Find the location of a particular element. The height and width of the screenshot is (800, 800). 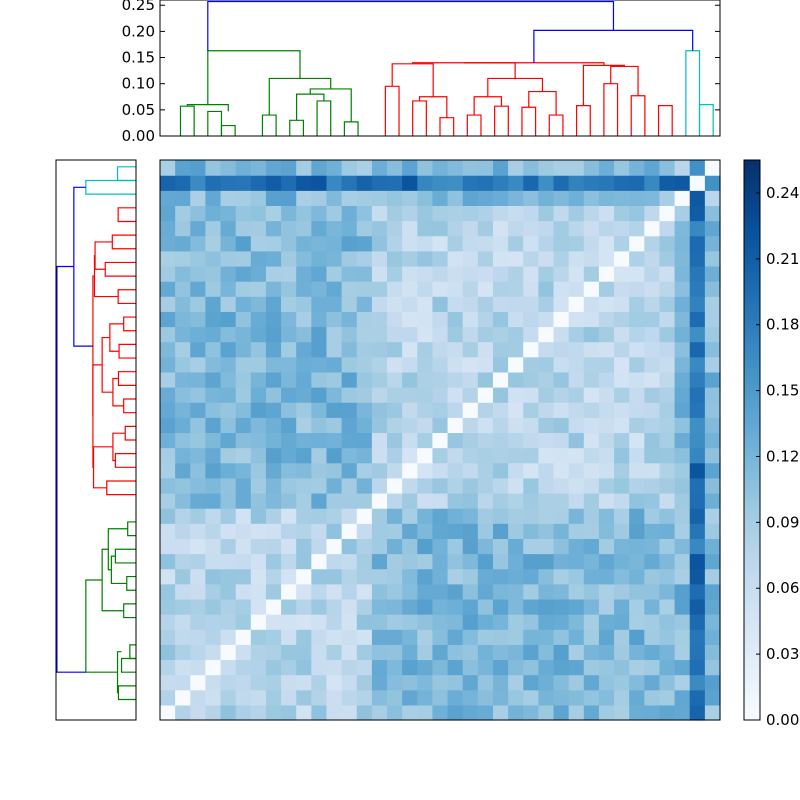

top-axis-tick-label: 0.25 is located at coordinates (138, 7).